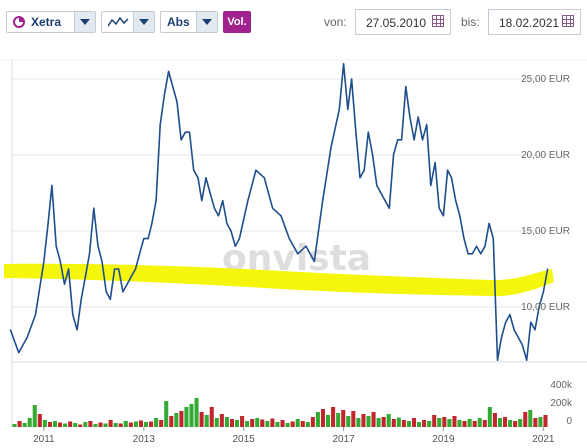  I want to click on y-tick-label: 20,00 EUR, so click(545, 155).